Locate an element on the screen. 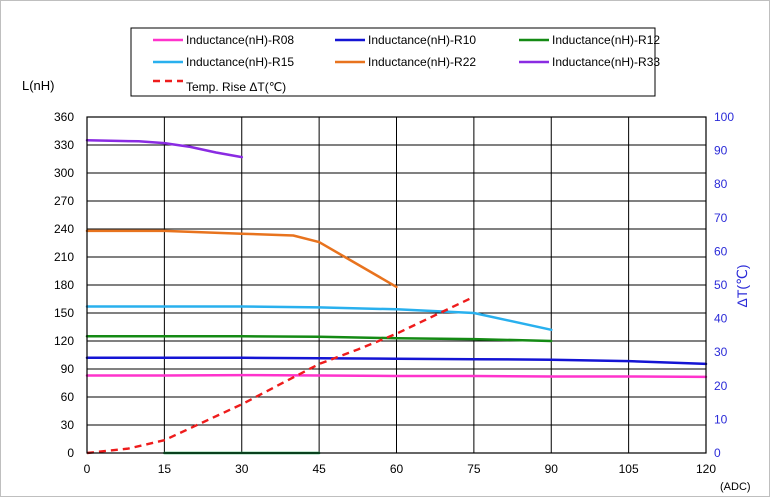 This screenshot has height=497, width=770. y-tick-label: 0 is located at coordinates (70, 453).